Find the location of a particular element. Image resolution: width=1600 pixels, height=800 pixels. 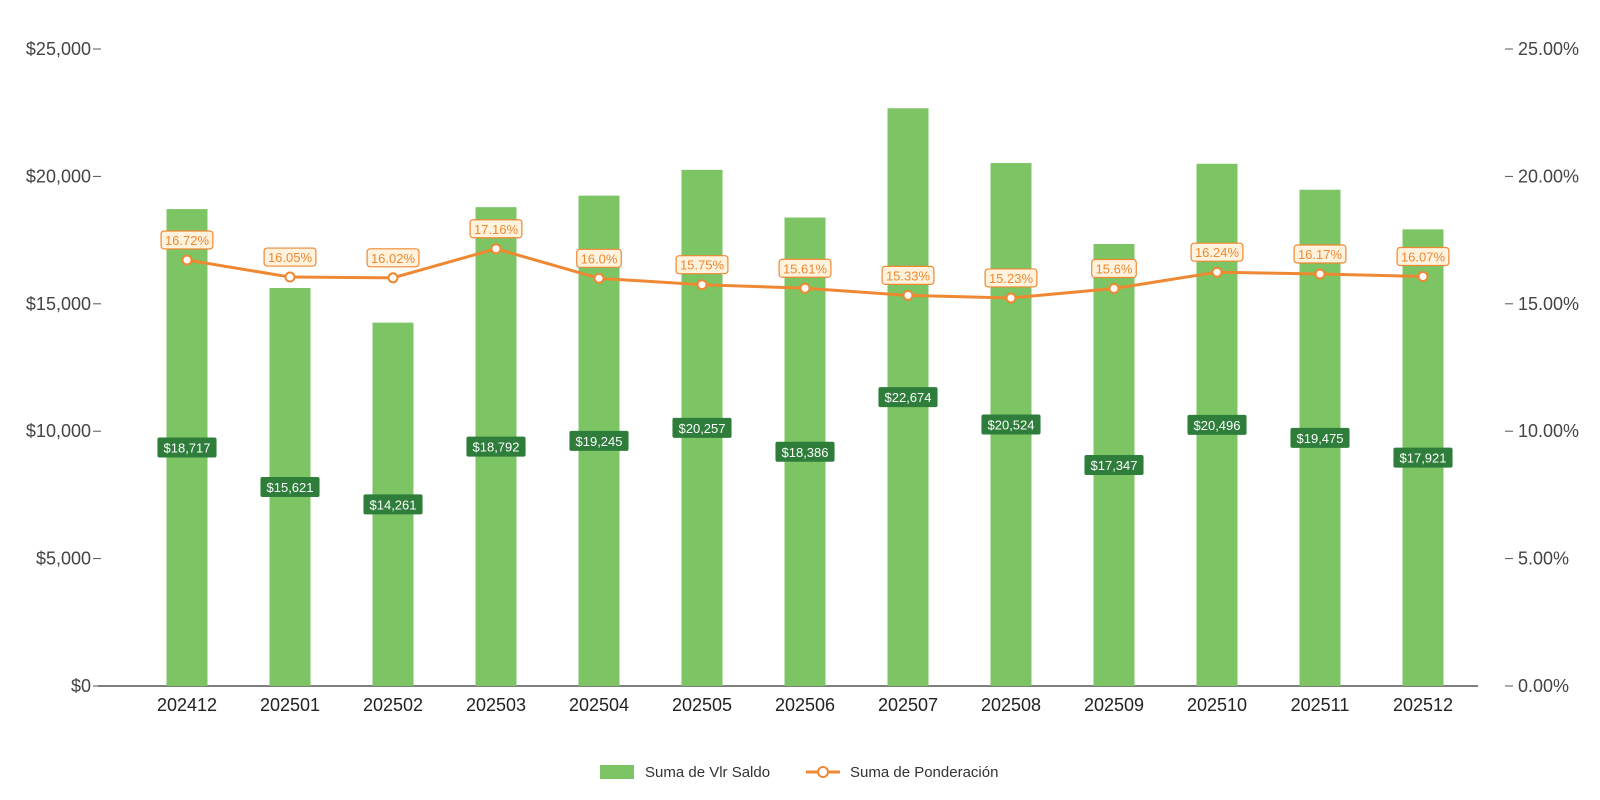

line-data-label: 16.02% is located at coordinates (393, 258).